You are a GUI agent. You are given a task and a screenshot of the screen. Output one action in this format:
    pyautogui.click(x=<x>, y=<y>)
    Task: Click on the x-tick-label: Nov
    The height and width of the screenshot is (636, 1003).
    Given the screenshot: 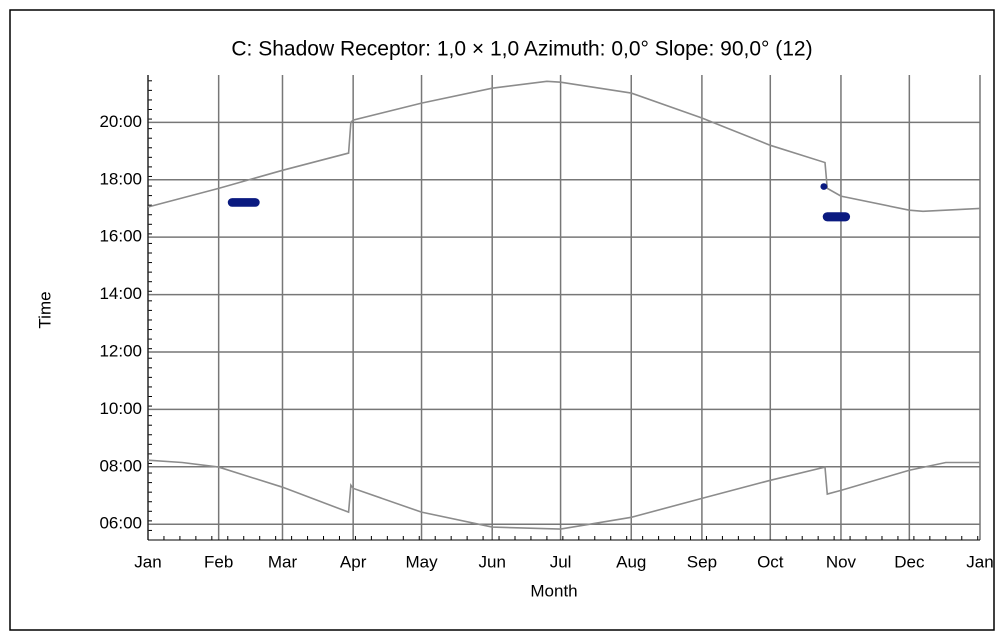 What is the action you would take?
    pyautogui.click(x=841, y=561)
    